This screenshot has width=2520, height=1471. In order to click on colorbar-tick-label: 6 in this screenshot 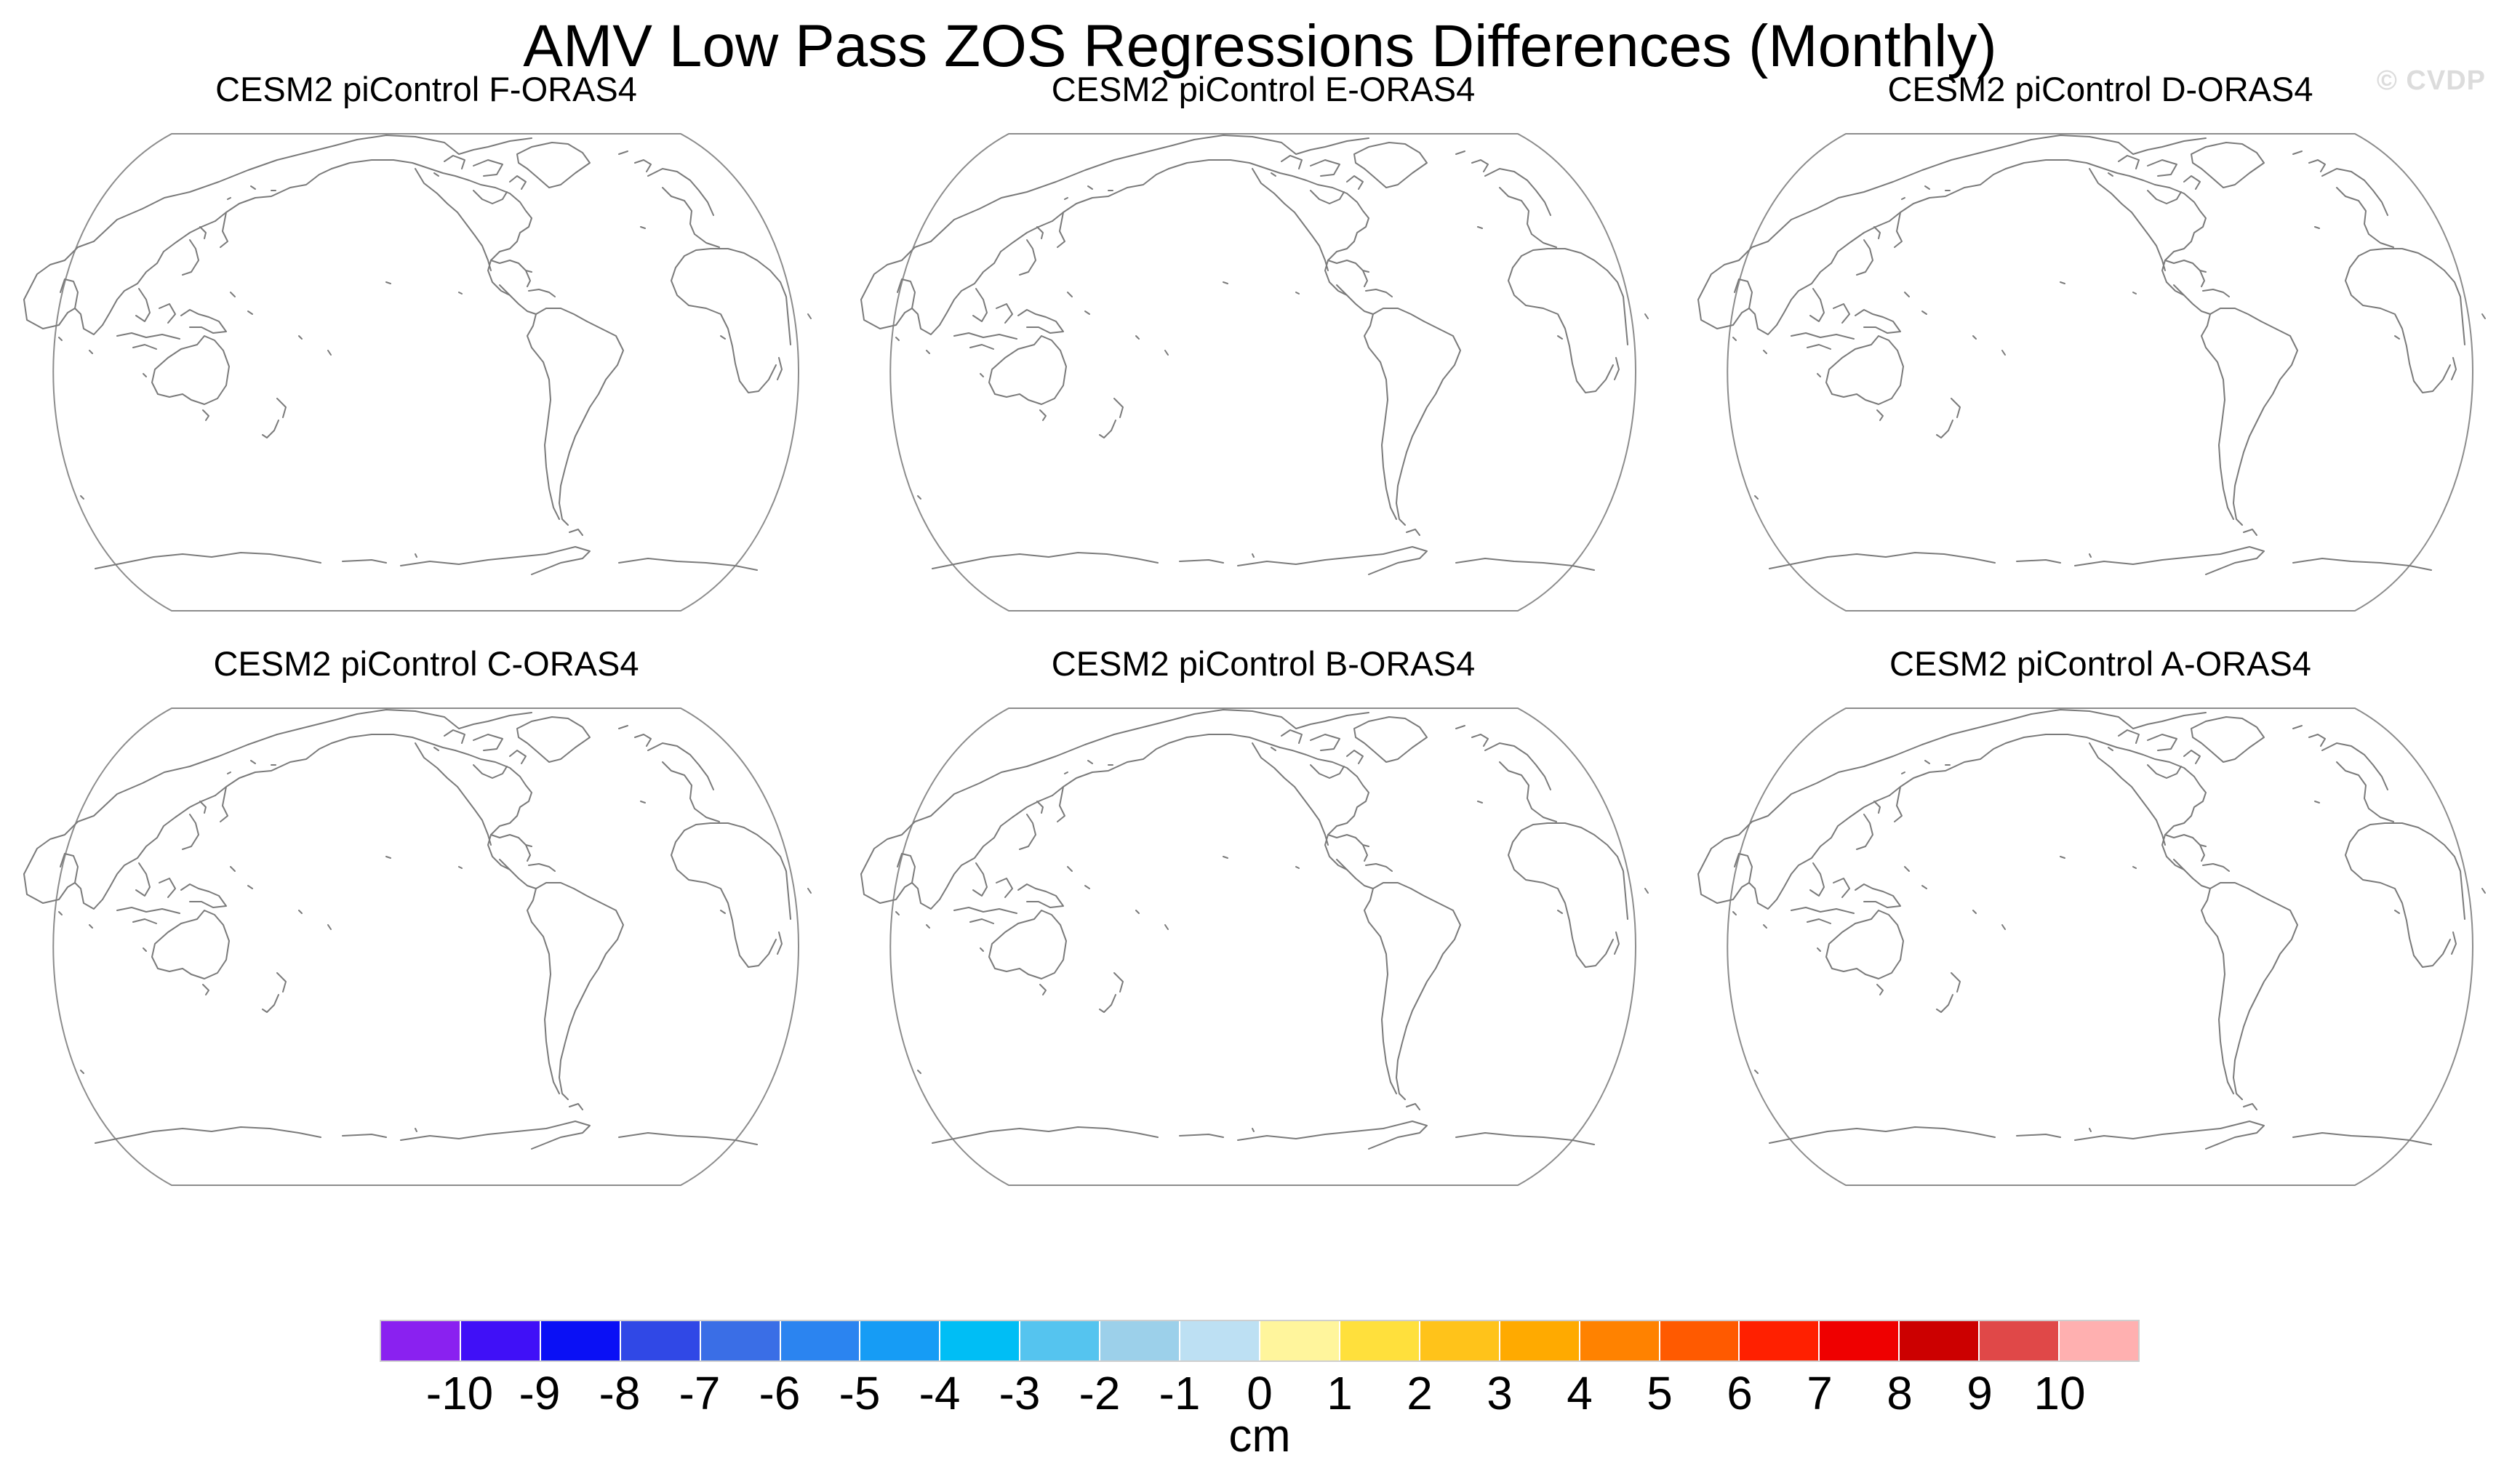, I will do `click(1740, 1393)`.